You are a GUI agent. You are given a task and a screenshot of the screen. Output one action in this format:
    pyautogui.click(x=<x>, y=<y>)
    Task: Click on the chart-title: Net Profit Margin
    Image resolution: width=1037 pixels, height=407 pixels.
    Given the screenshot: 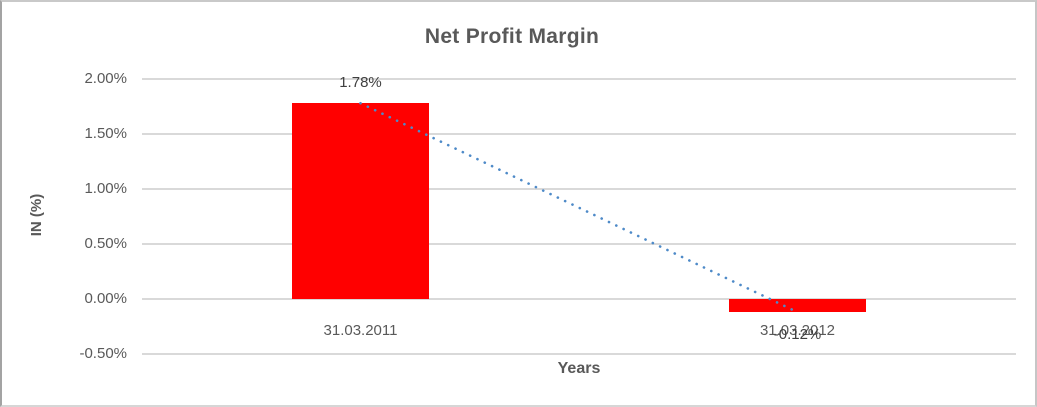 What is the action you would take?
    pyautogui.click(x=512, y=36)
    